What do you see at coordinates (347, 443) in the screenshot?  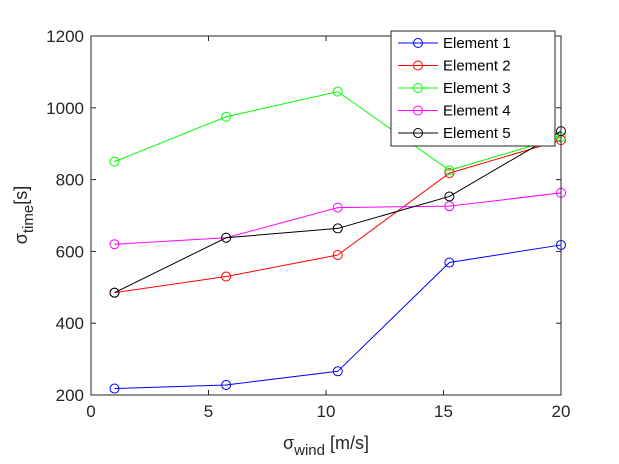 I see `x-axis-label-unit: [m/s]` at bounding box center [347, 443].